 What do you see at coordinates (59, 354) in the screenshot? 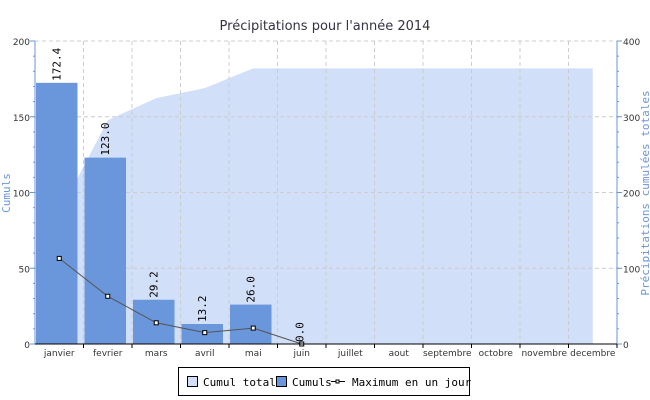
I see `x-tick-label: janvier` at bounding box center [59, 354].